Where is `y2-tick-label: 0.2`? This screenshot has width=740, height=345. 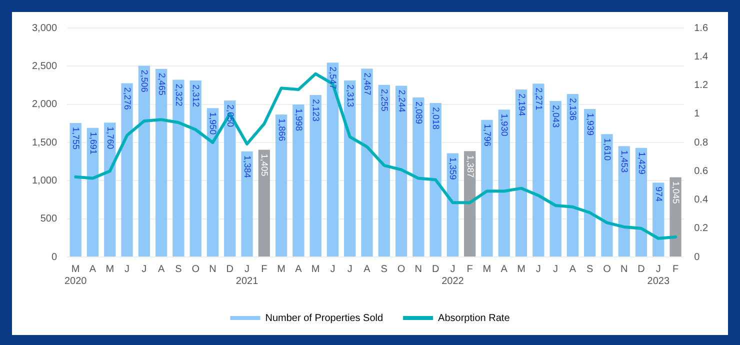
y2-tick-label: 0.2 is located at coordinates (701, 228).